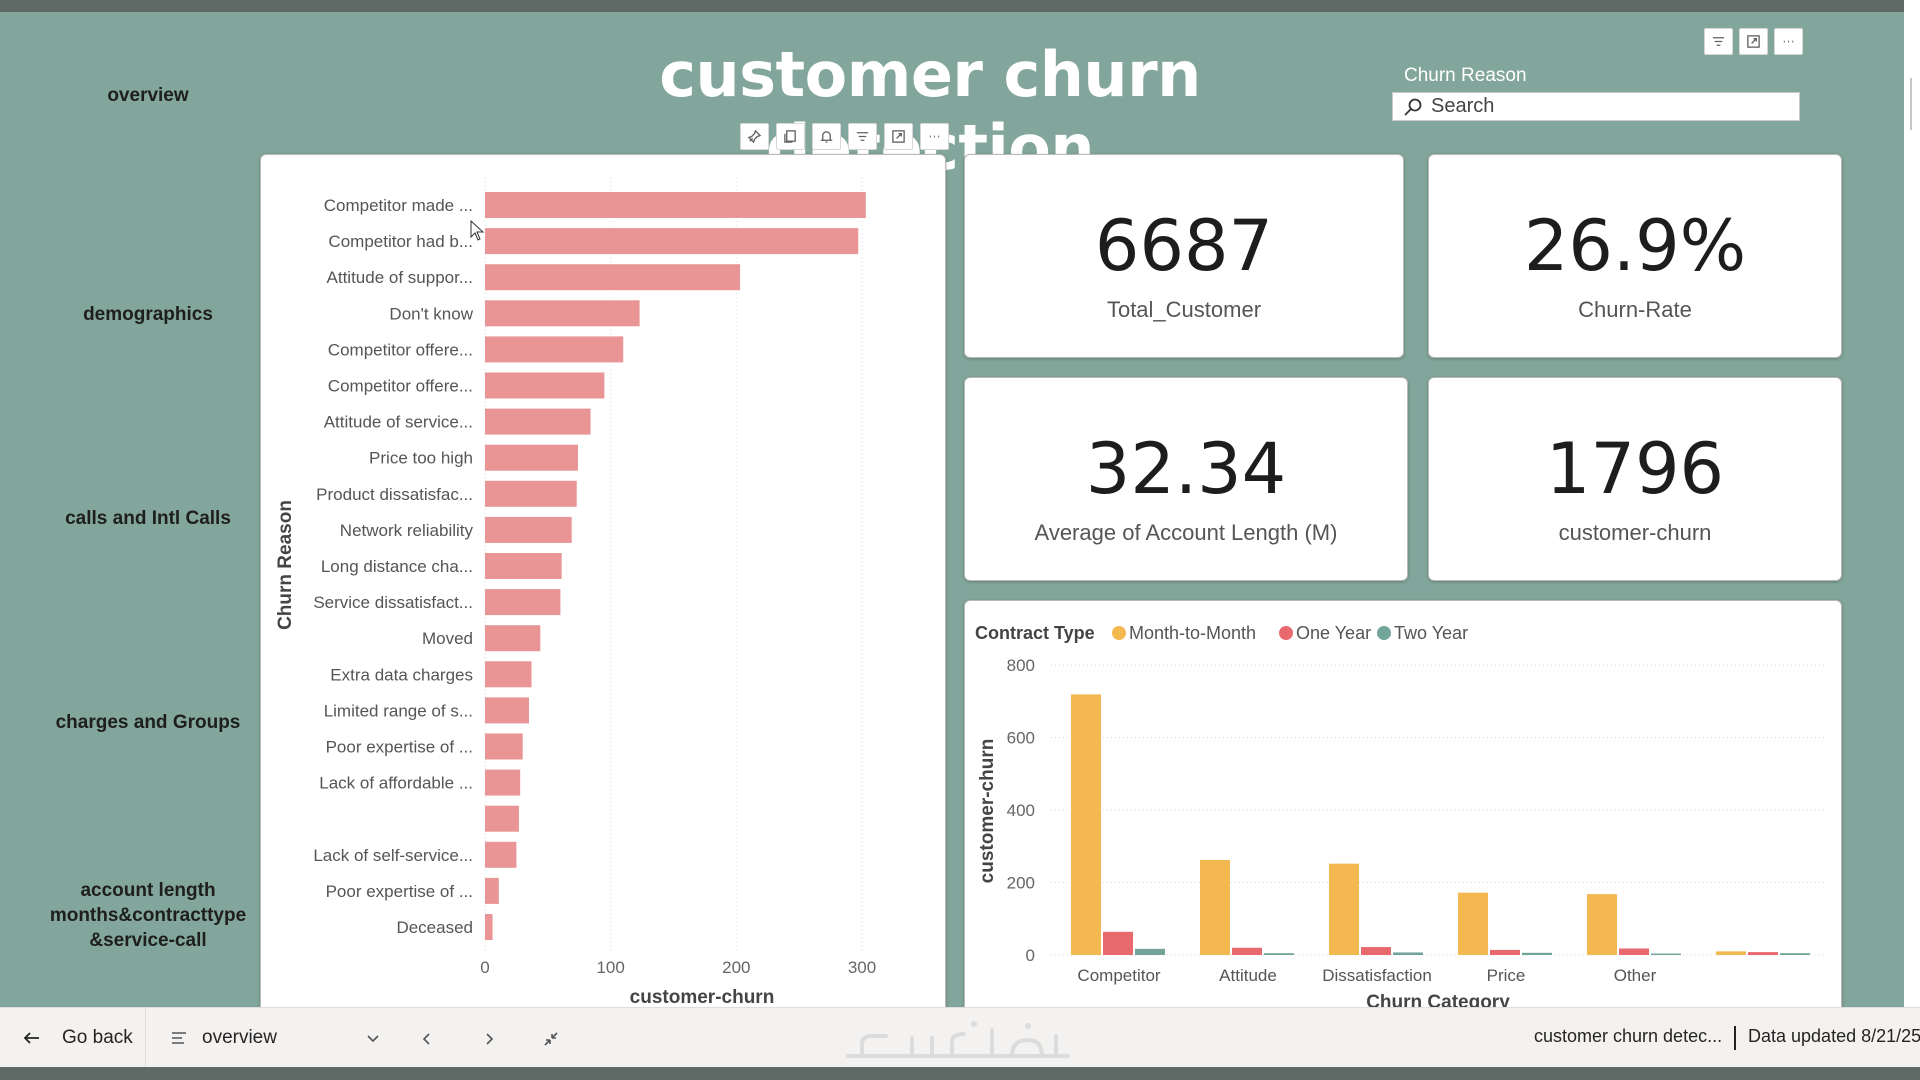 The height and width of the screenshot is (1080, 1920). What do you see at coordinates (1506, 975) in the screenshot?
I see `category-label: Price` at bounding box center [1506, 975].